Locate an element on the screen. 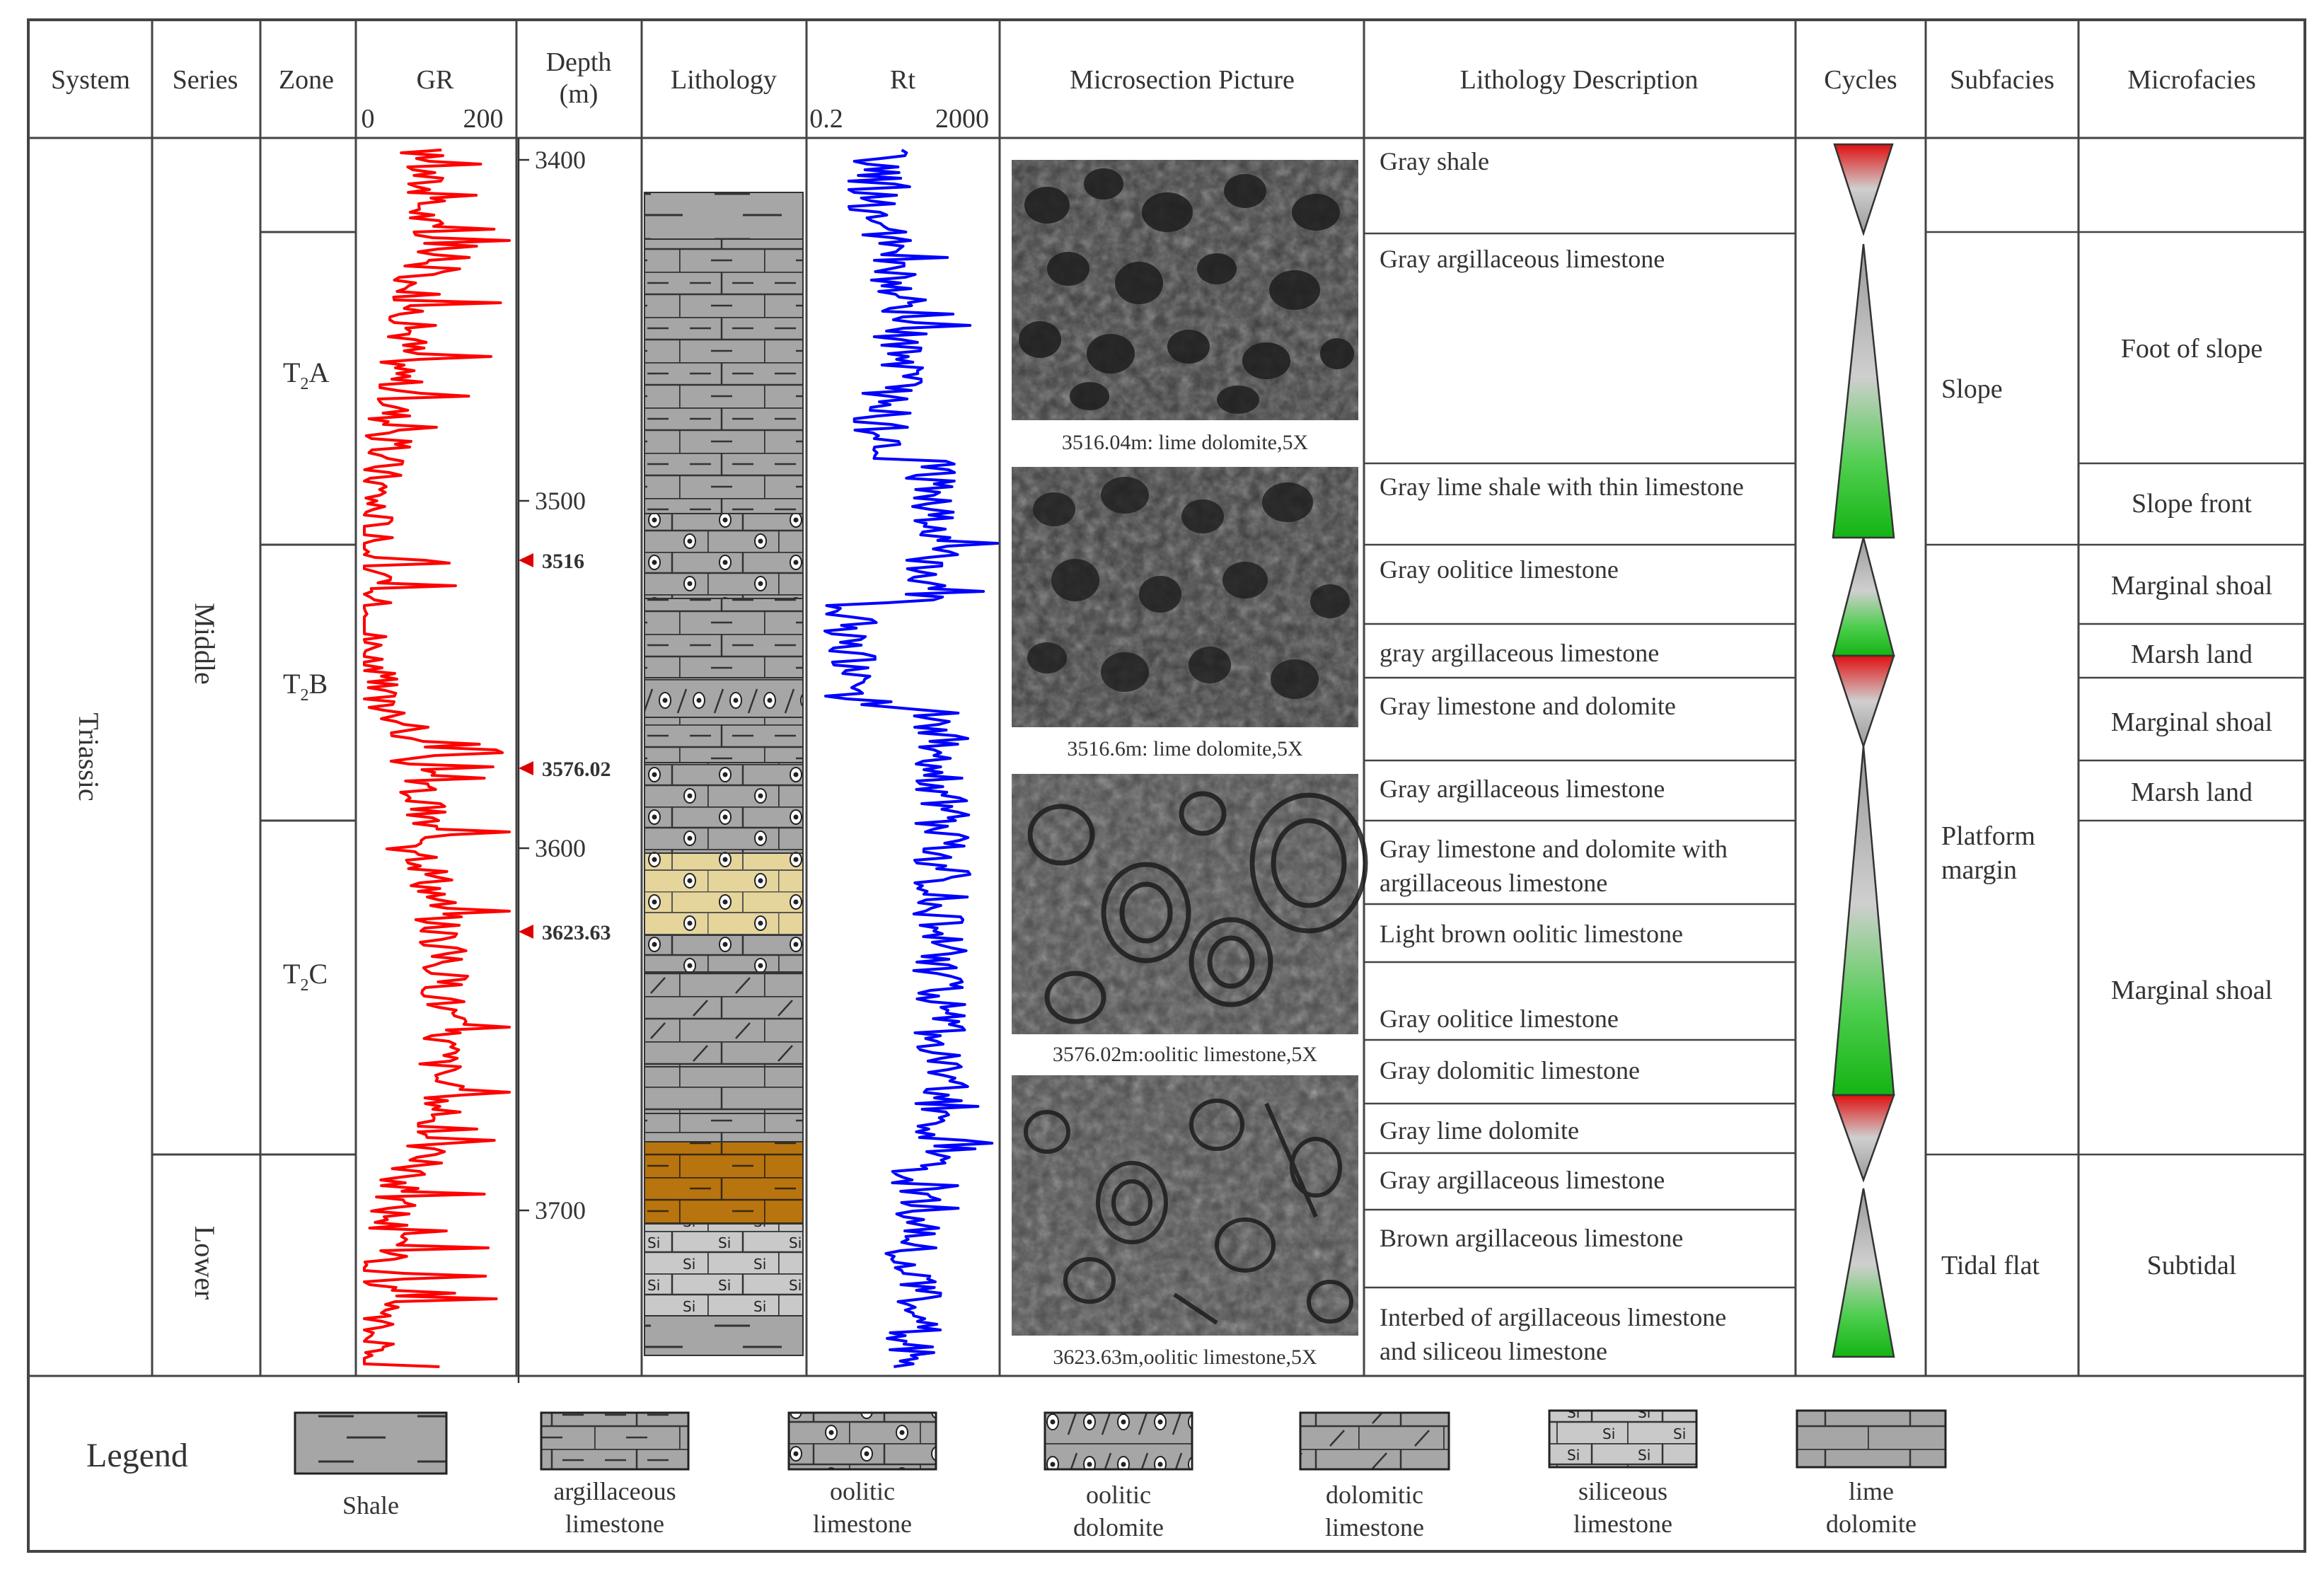 This screenshot has height=1574, width=2324. legend-swatch-siliceous-limestone is located at coordinates (1623, 1439).